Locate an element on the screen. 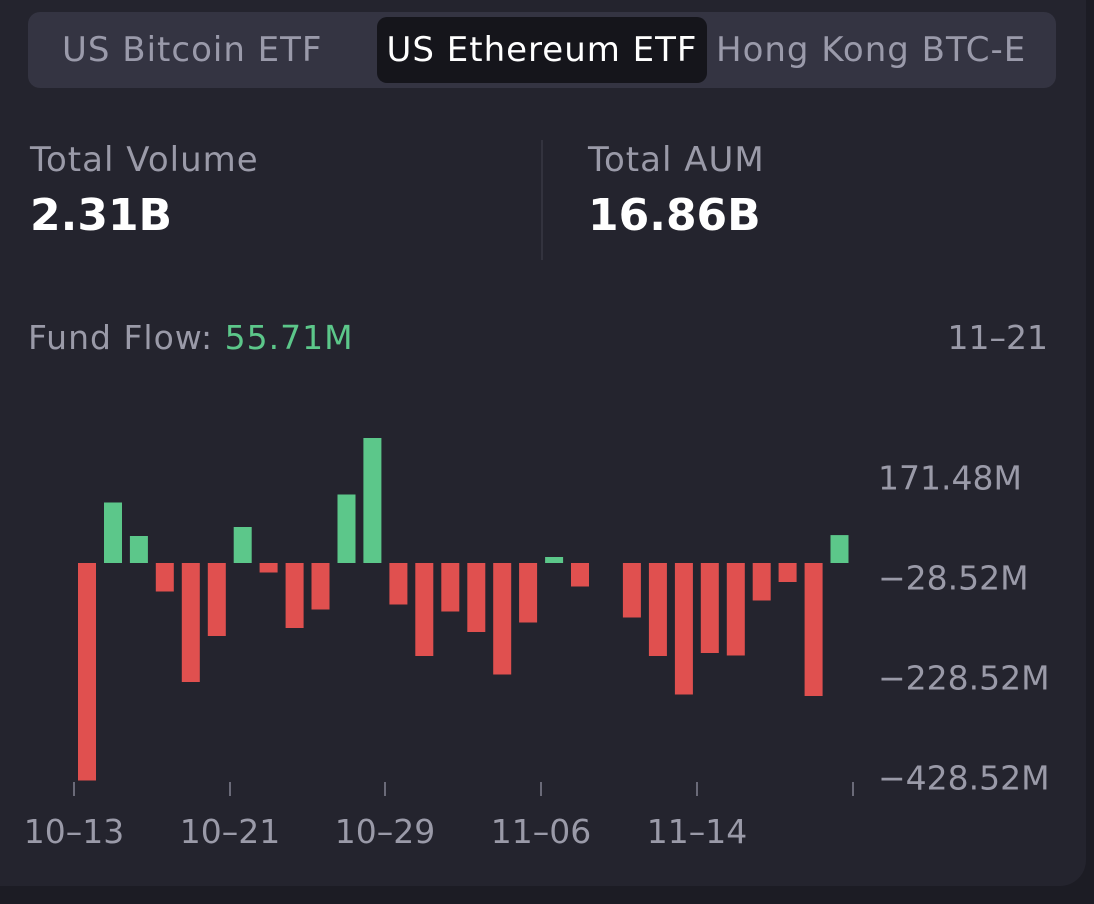  x-tick-label: 10–13 is located at coordinates (74, 831).